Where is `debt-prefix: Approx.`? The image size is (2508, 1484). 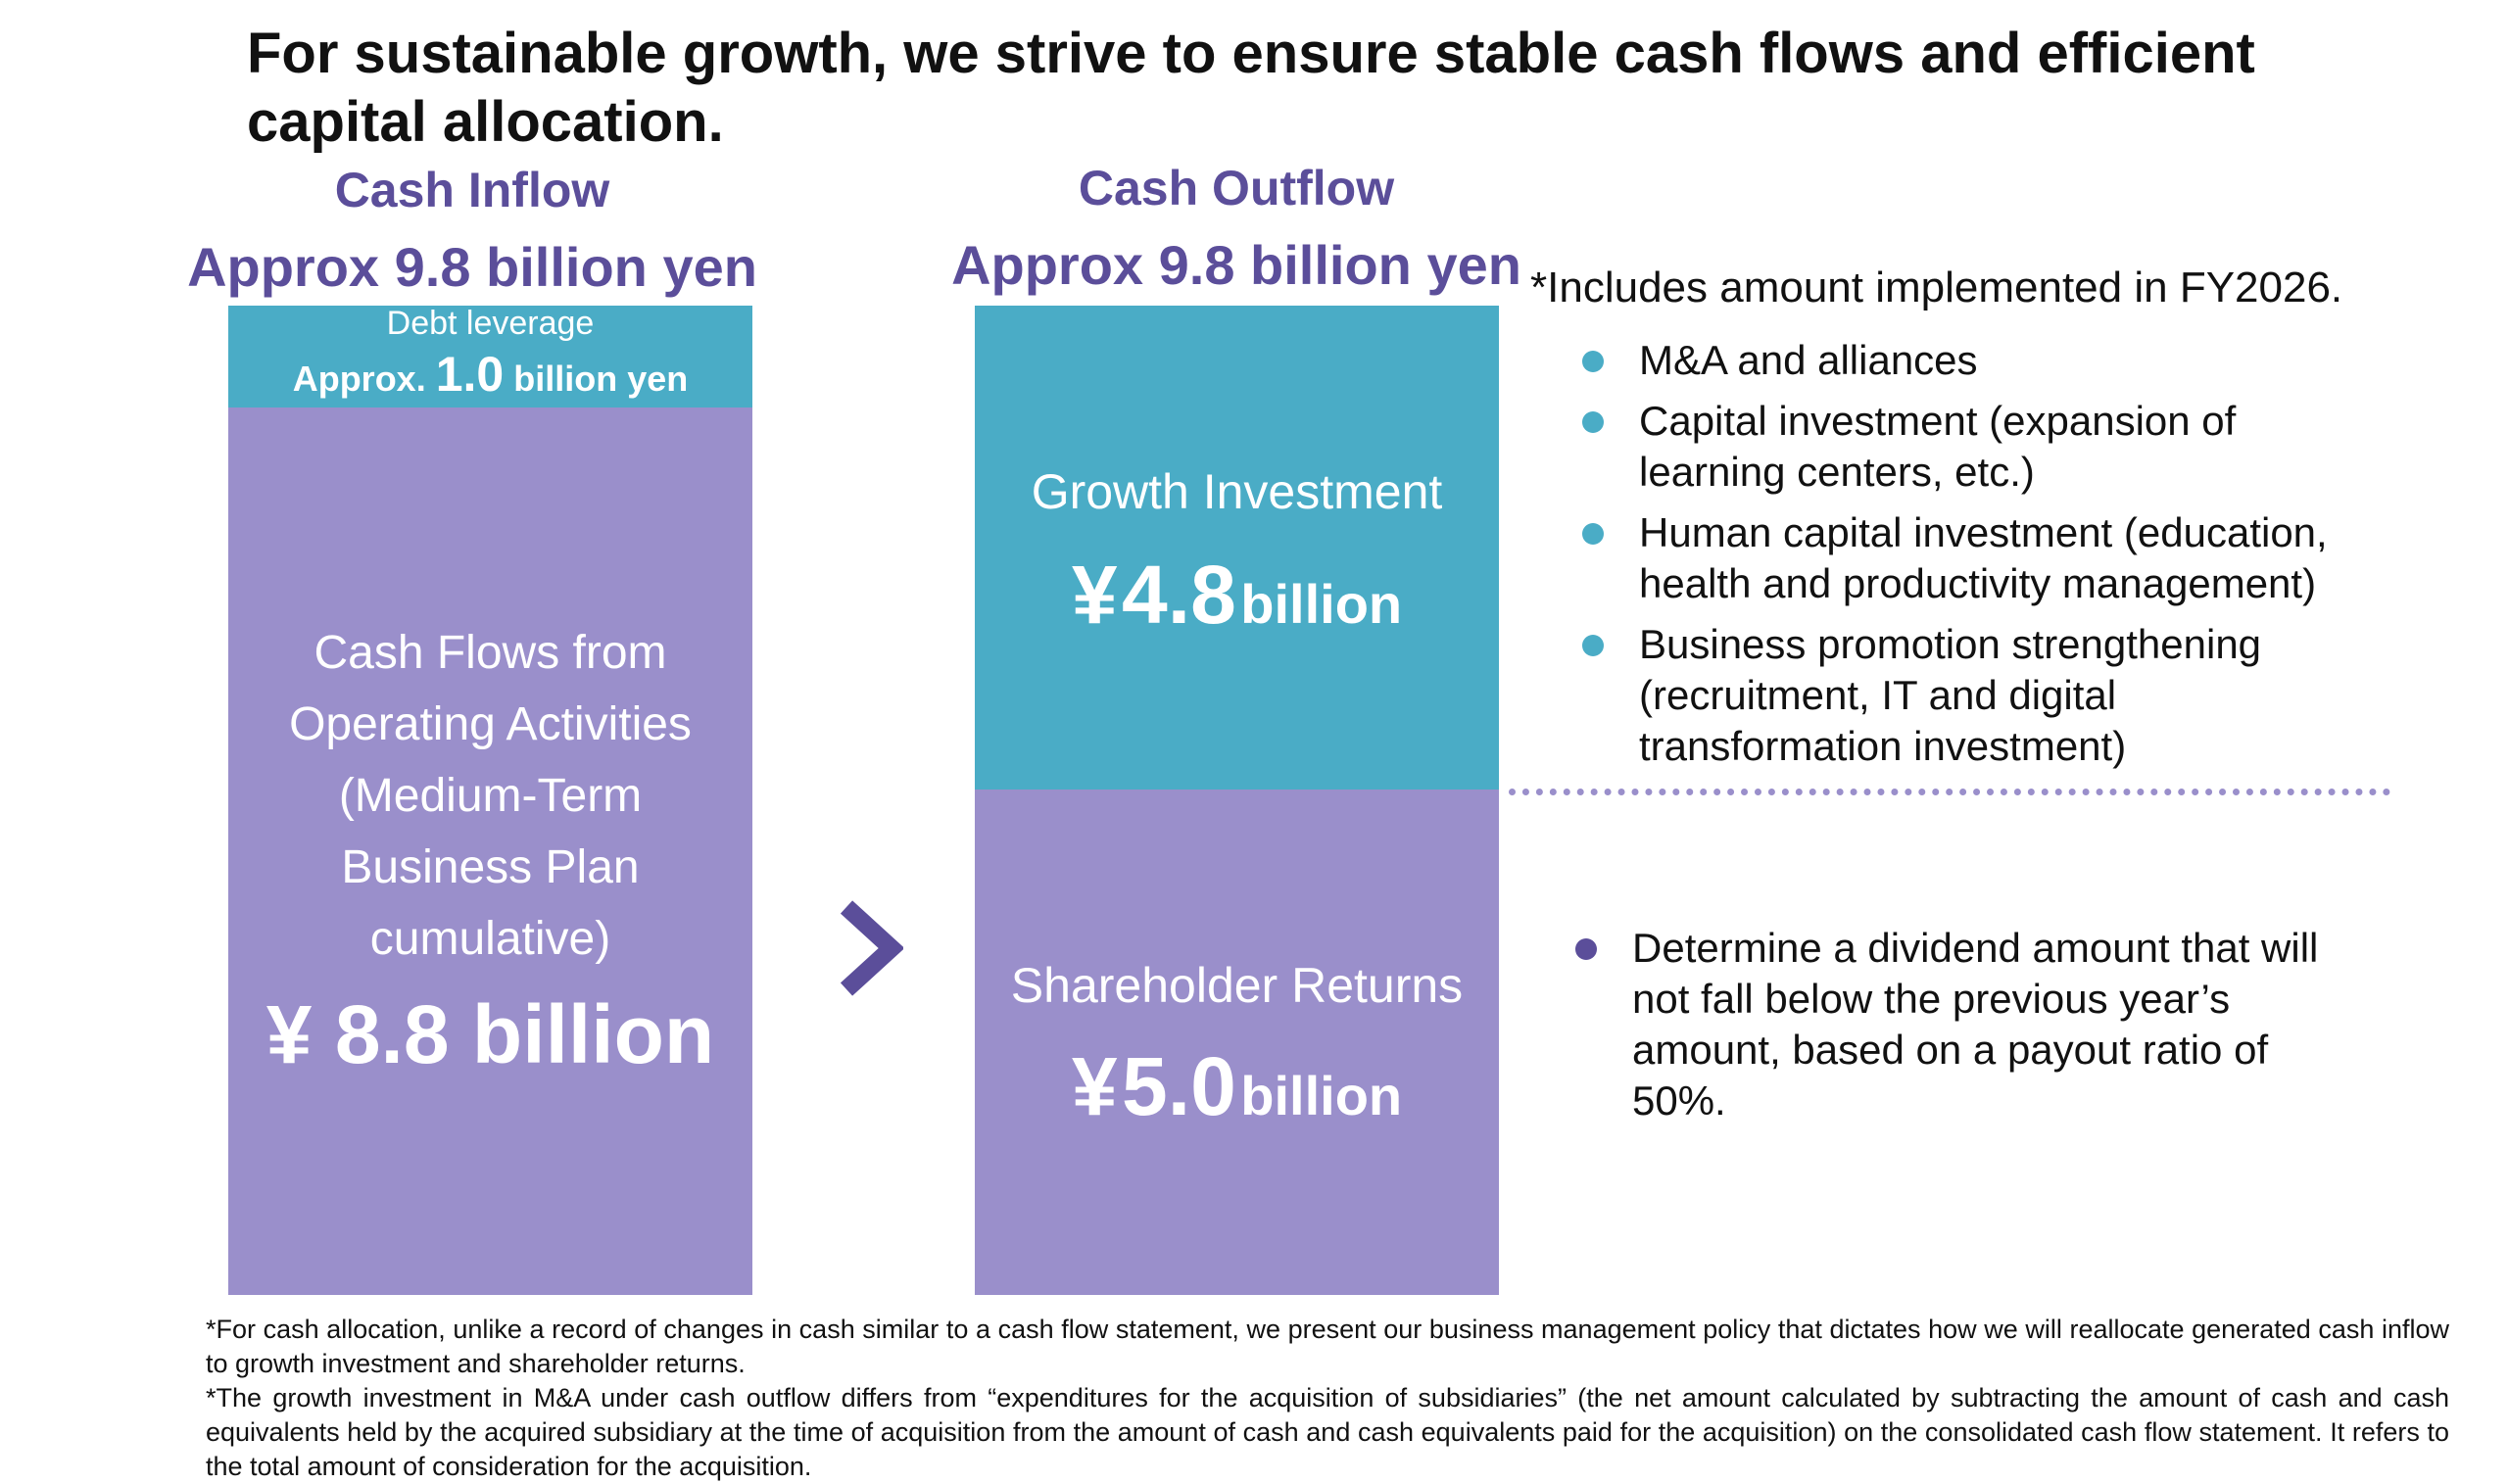 debt-prefix: Approx. is located at coordinates (359, 379).